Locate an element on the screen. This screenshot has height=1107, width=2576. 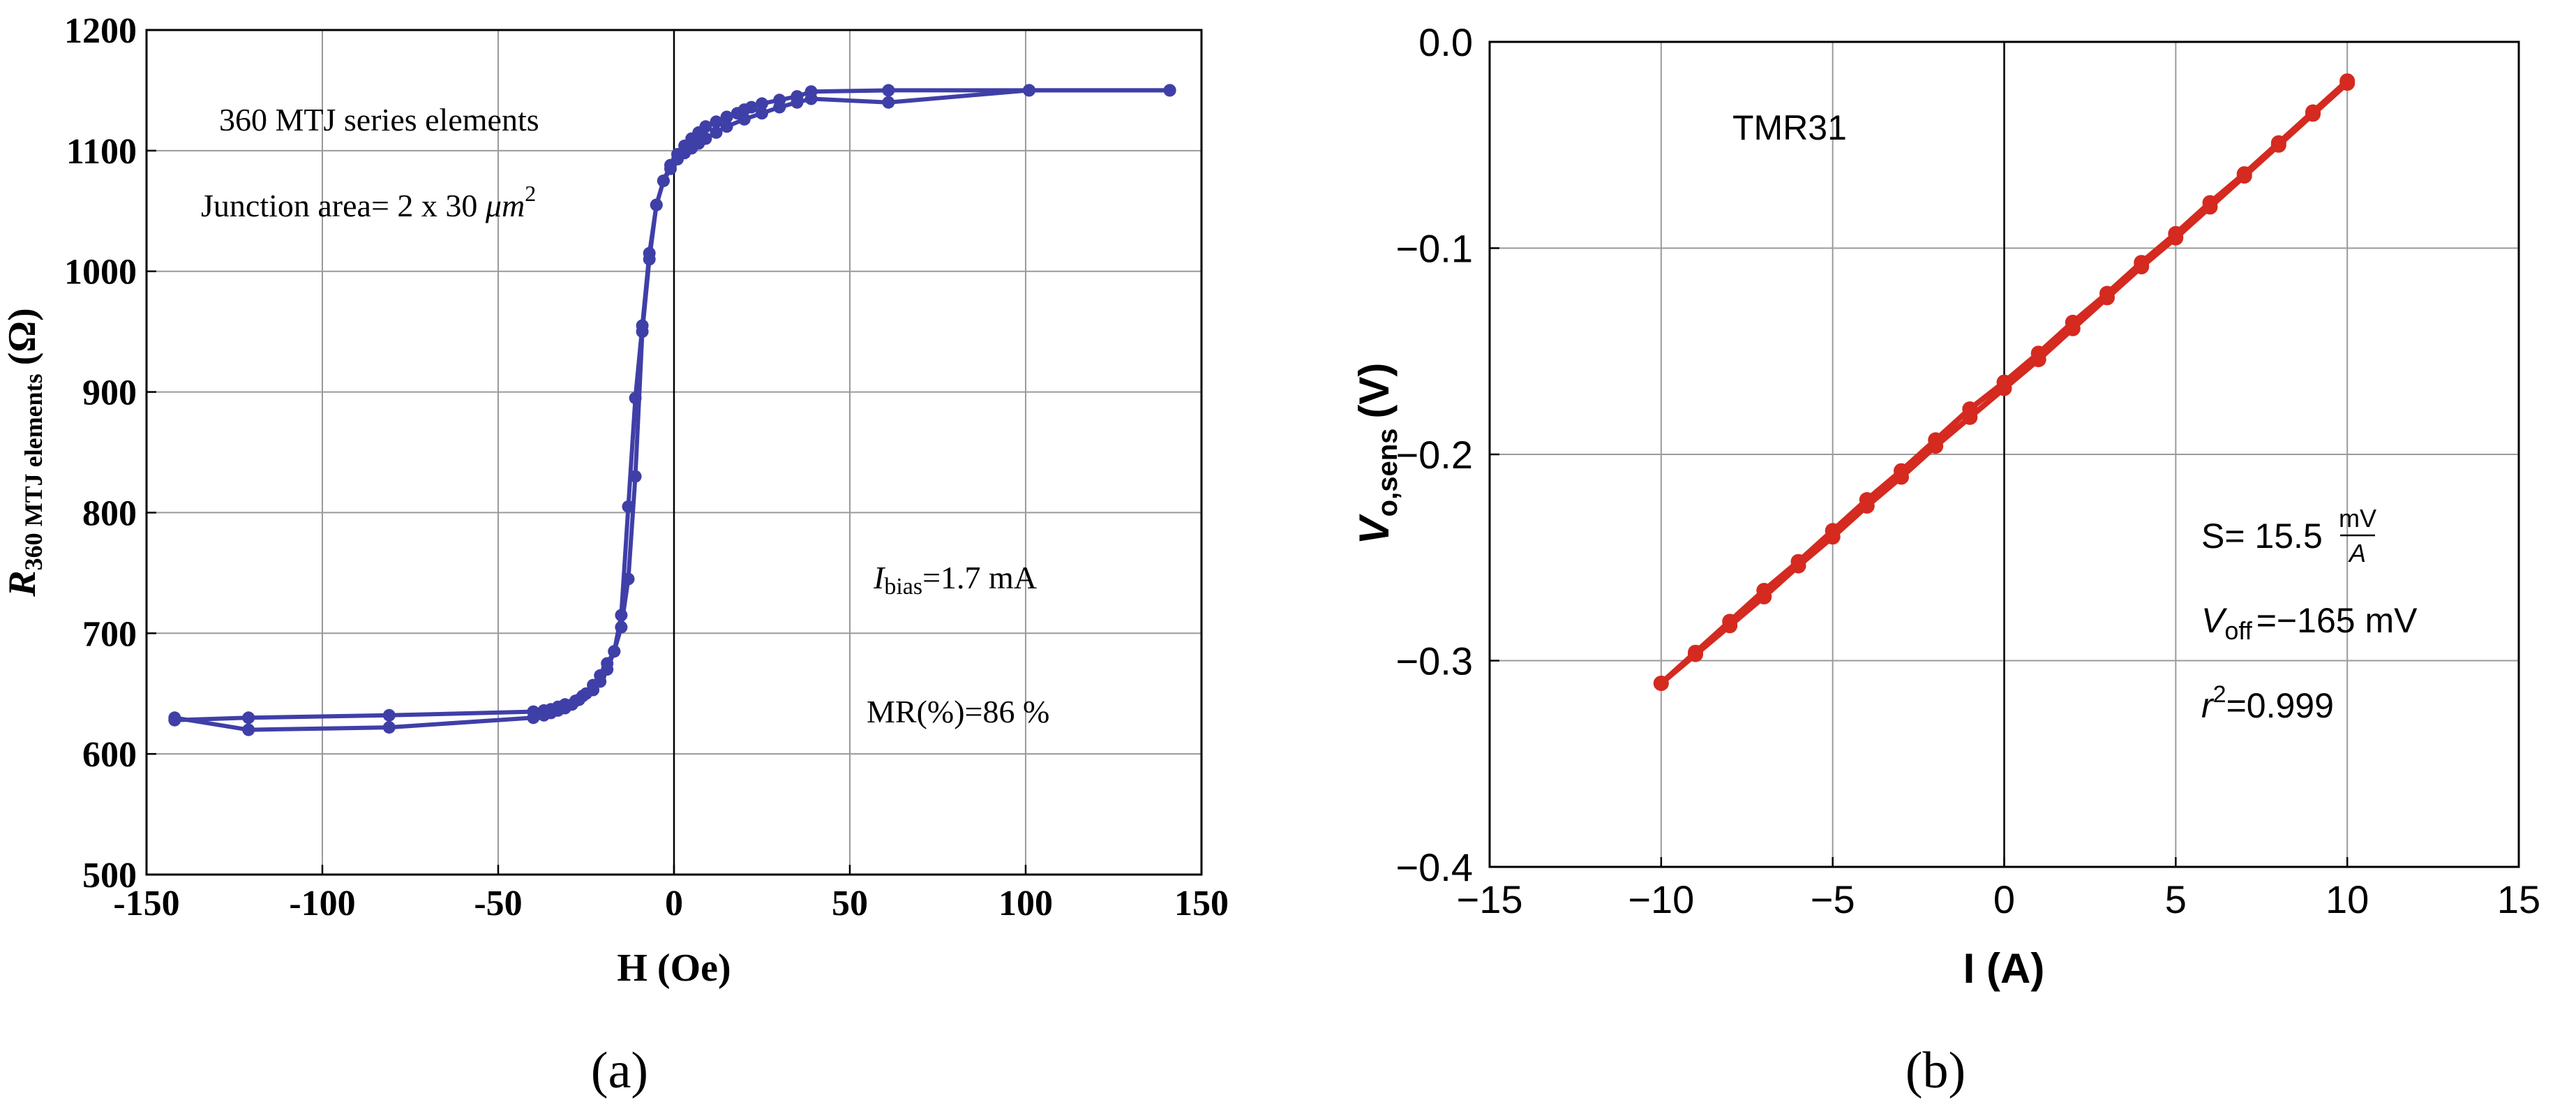
panel-b-xlabel: I (A) is located at coordinates (2004, 969).